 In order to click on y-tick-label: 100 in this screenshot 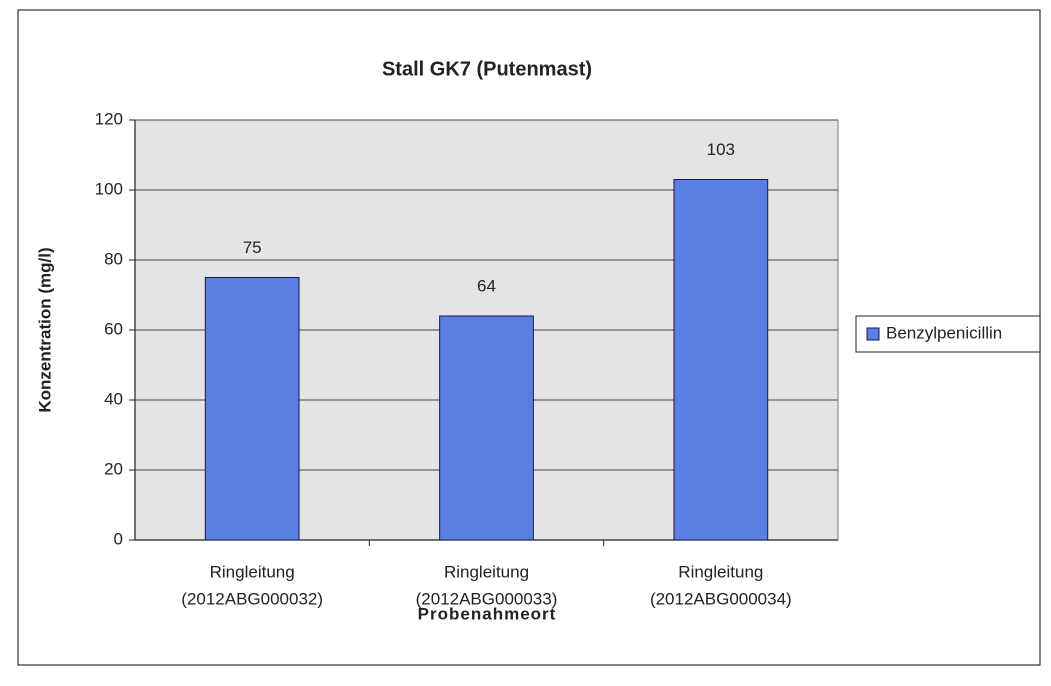, I will do `click(109, 188)`.